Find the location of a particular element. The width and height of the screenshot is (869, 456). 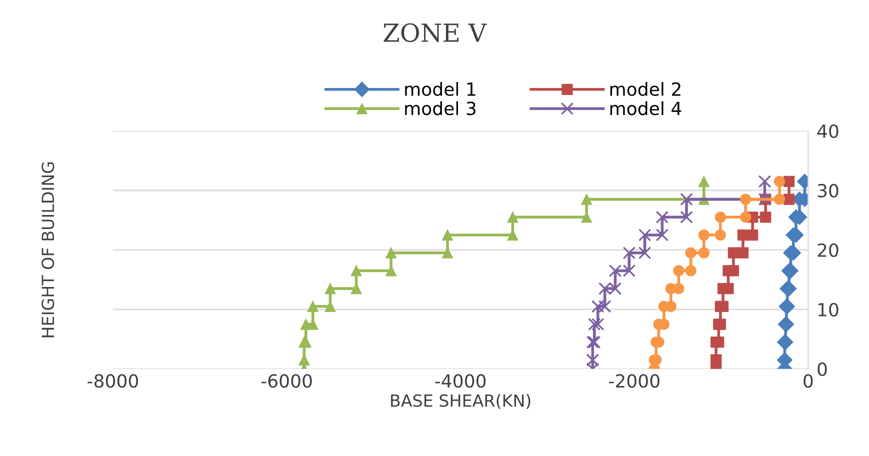

x-tick-label: -6000 is located at coordinates (286, 381).